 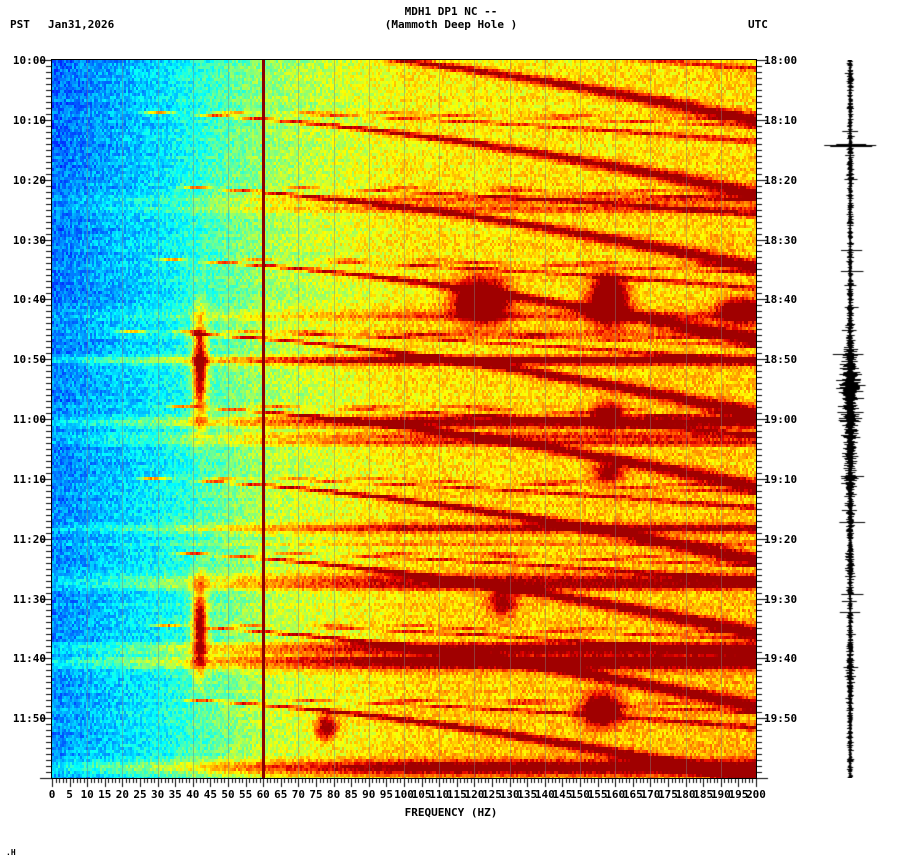 I want to click on x-axis-tick-label: 75, so click(x=316, y=794).